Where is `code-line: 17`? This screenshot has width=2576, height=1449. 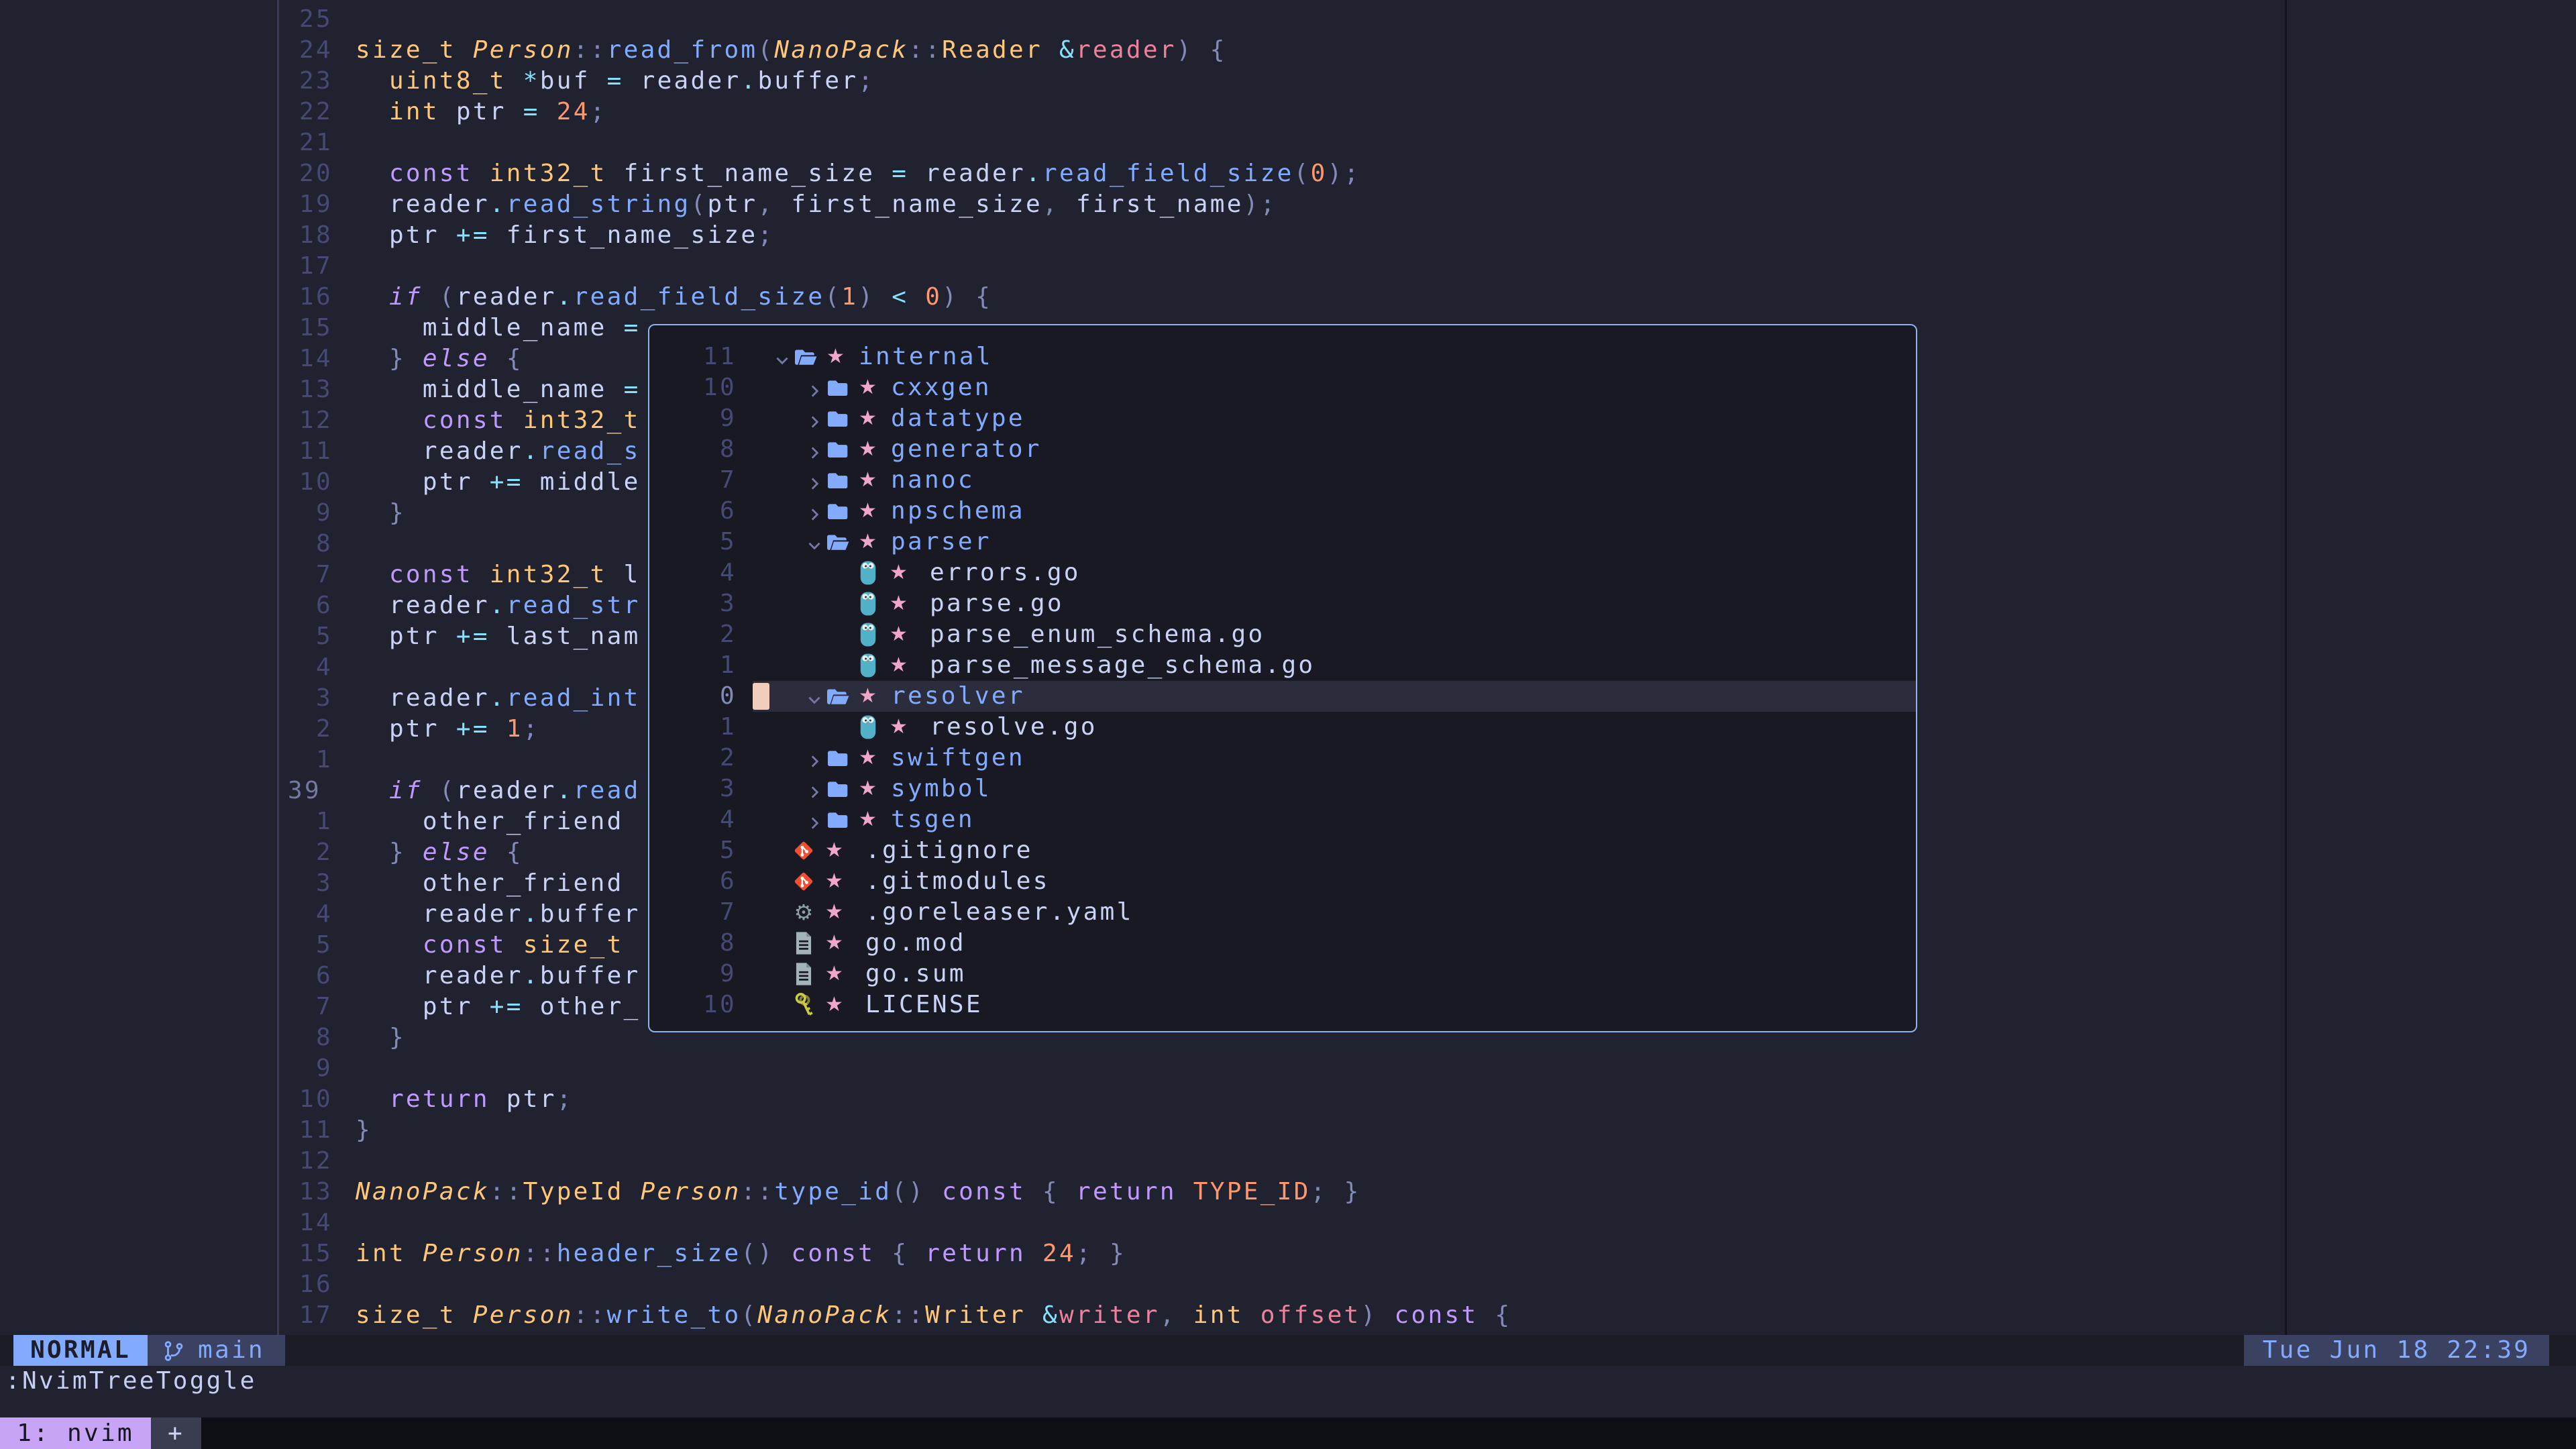 code-line: 17 is located at coordinates (1282, 266).